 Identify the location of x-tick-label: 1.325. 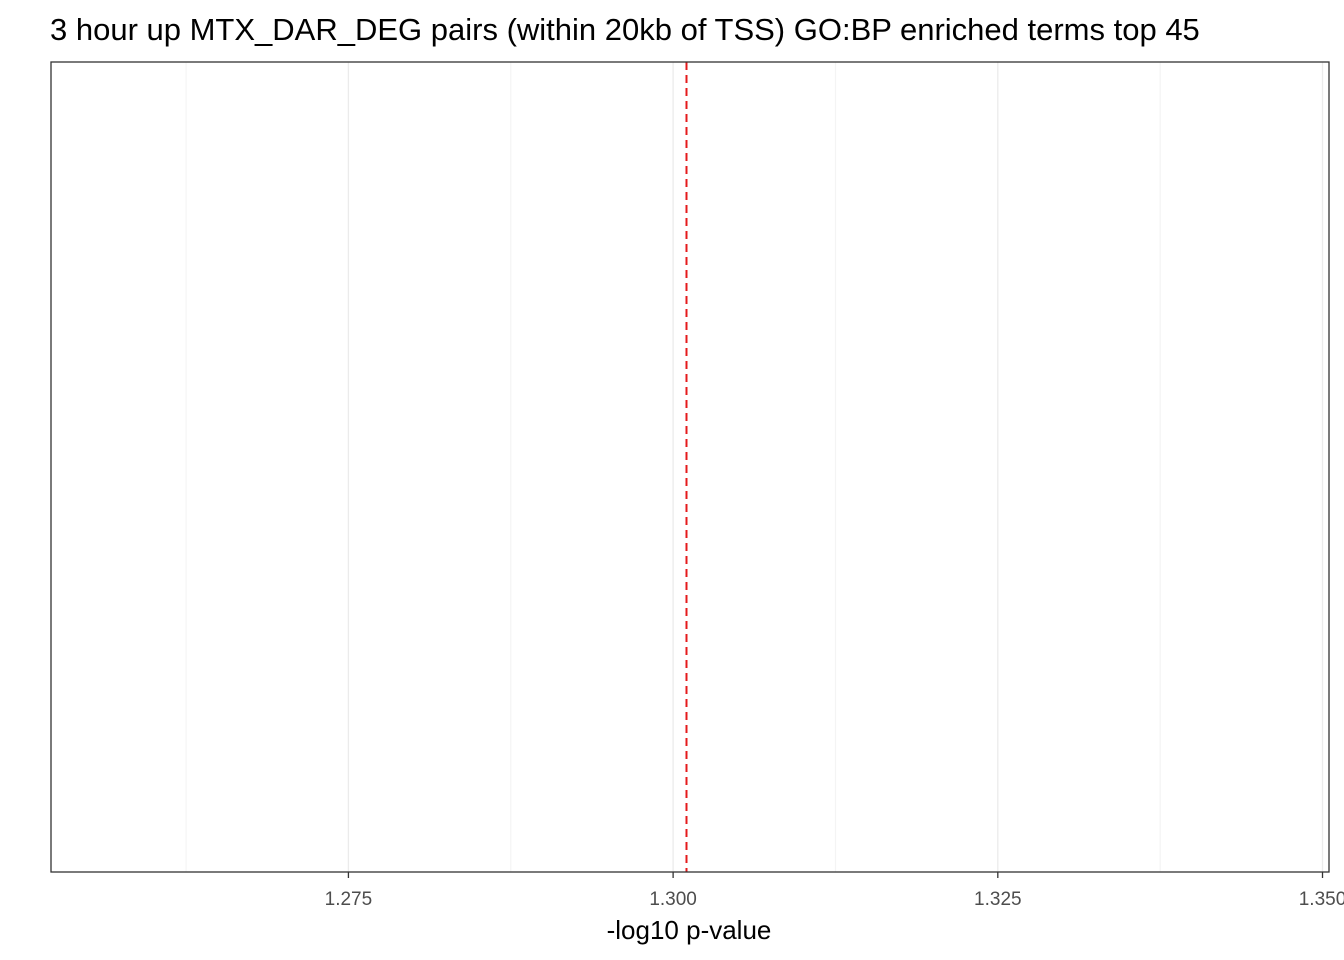
(998, 899).